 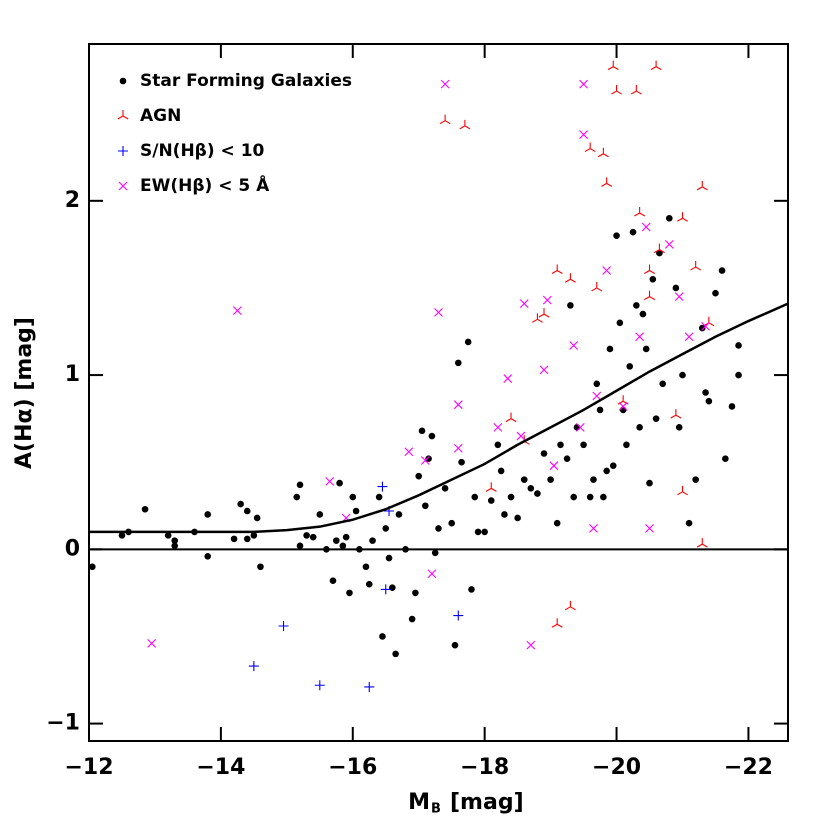 What do you see at coordinates (220, 767) in the screenshot?
I see `x-tick-label: −14` at bounding box center [220, 767].